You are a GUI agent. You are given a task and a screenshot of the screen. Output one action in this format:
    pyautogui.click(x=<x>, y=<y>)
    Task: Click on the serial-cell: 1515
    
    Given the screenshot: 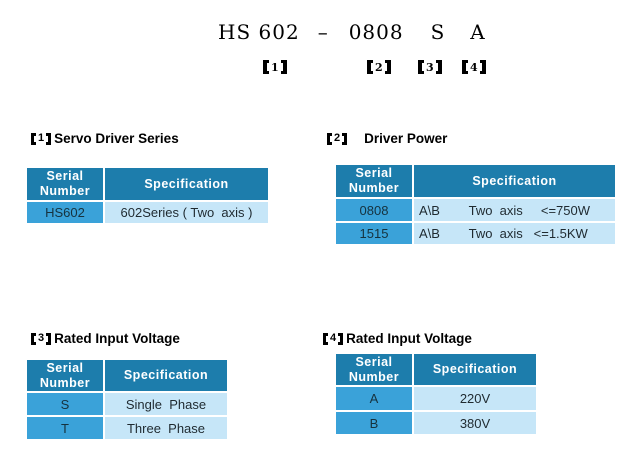 What is the action you would take?
    pyautogui.click(x=374, y=233)
    